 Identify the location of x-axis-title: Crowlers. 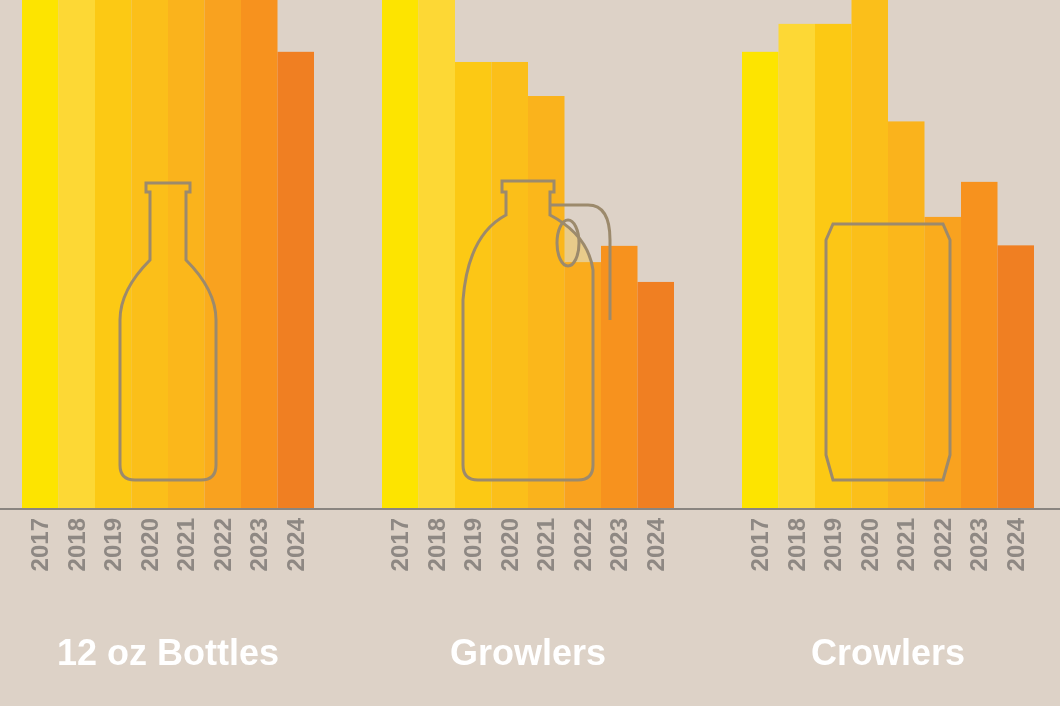
(888, 652).